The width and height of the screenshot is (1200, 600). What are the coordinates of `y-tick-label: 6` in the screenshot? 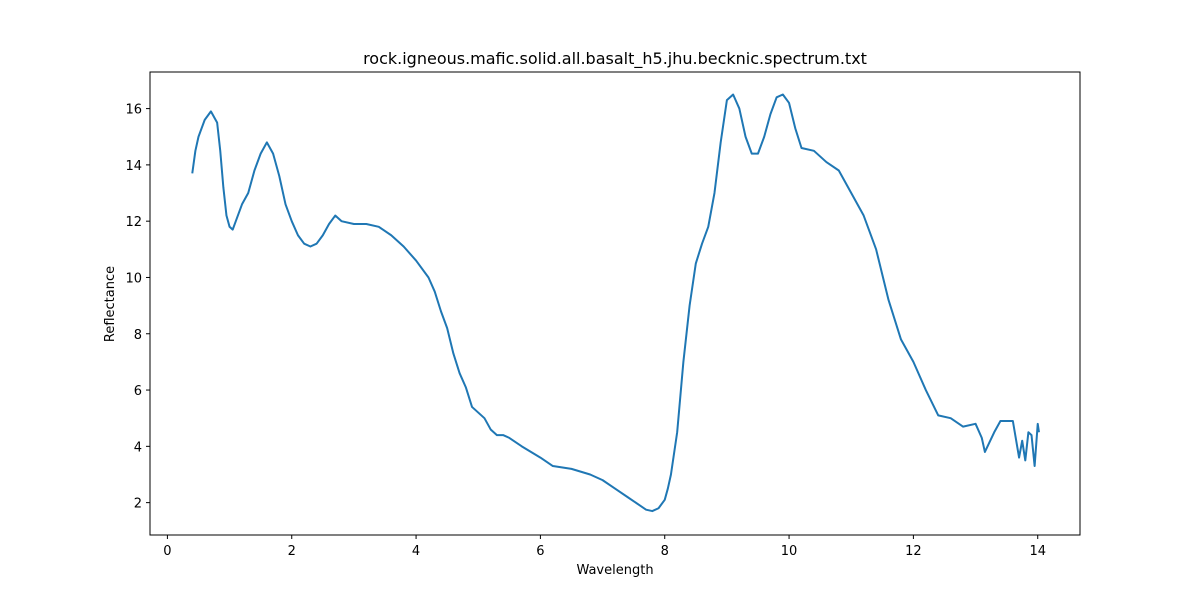 It's located at (138, 391).